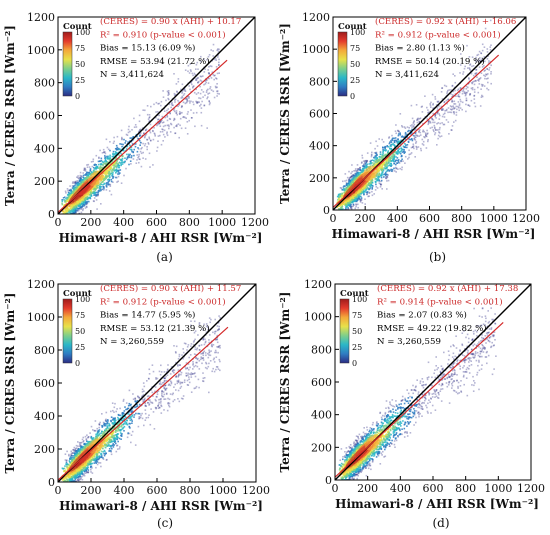 This screenshot has width=550, height=535. What do you see at coordinates (44, 181) in the screenshot?
I see `y-tick-label: 200` at bounding box center [44, 181].